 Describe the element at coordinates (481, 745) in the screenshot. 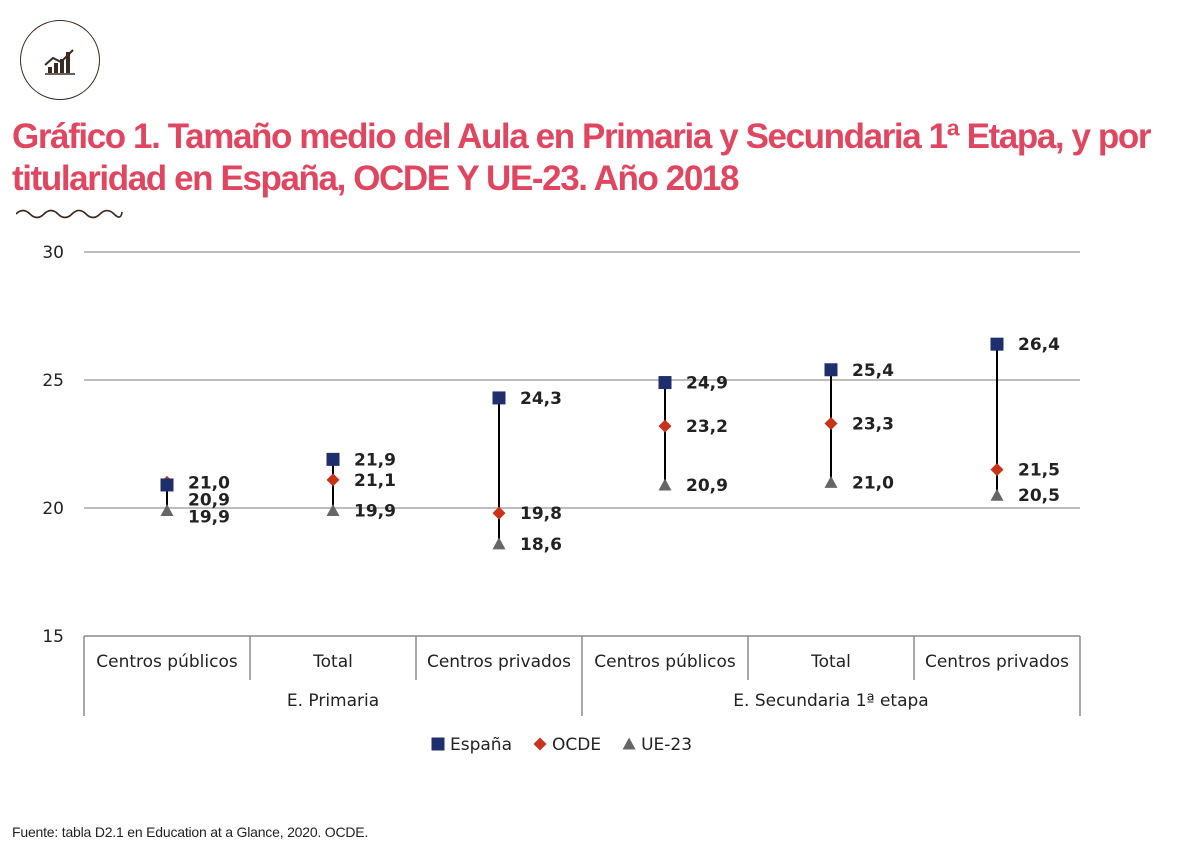

I see `legend-label-espana: España` at that location.